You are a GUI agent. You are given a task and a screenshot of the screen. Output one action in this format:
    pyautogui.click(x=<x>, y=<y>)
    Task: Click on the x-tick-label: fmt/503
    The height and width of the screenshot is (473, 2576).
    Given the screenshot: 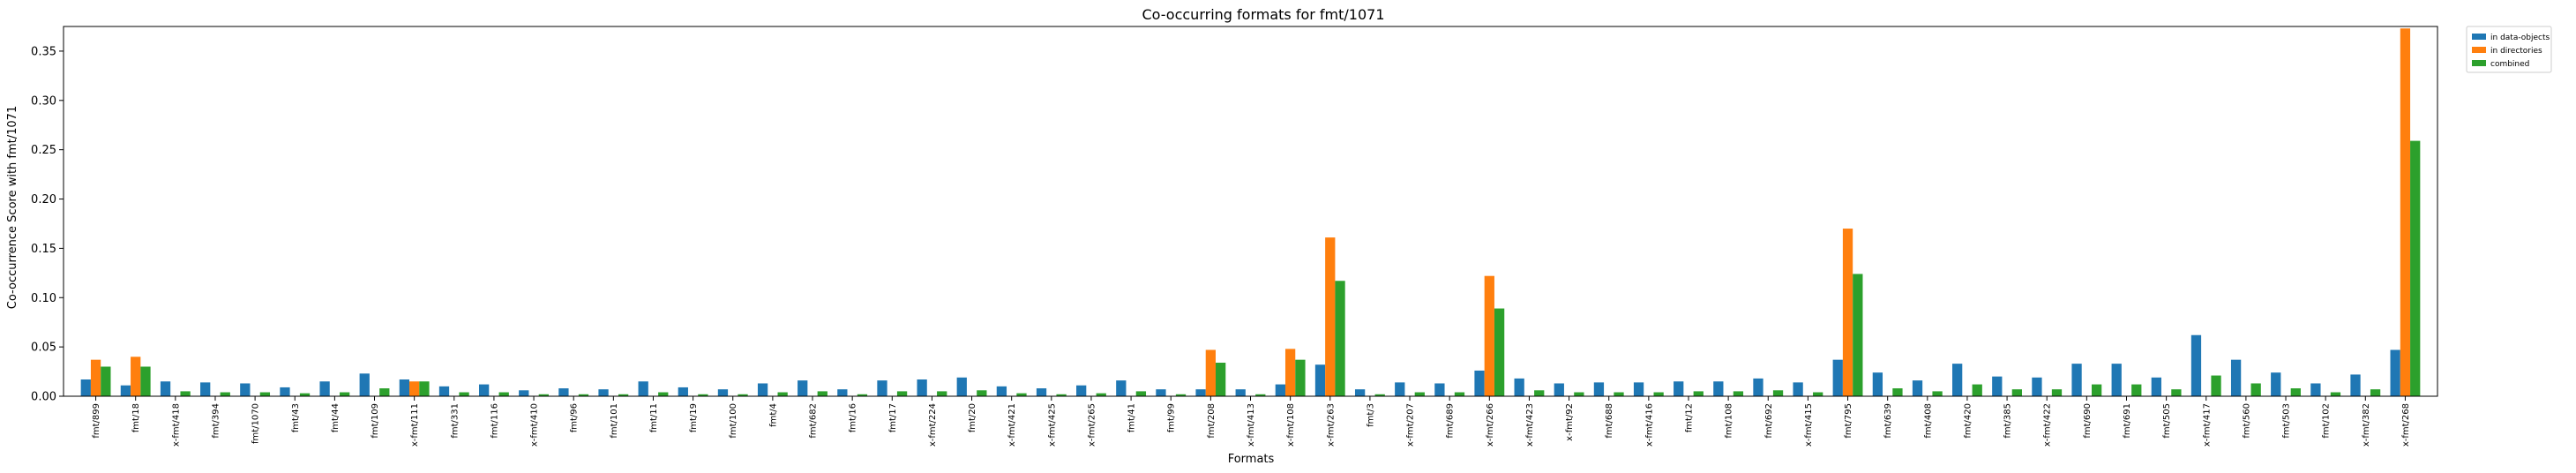 What is the action you would take?
    pyautogui.click(x=2287, y=421)
    